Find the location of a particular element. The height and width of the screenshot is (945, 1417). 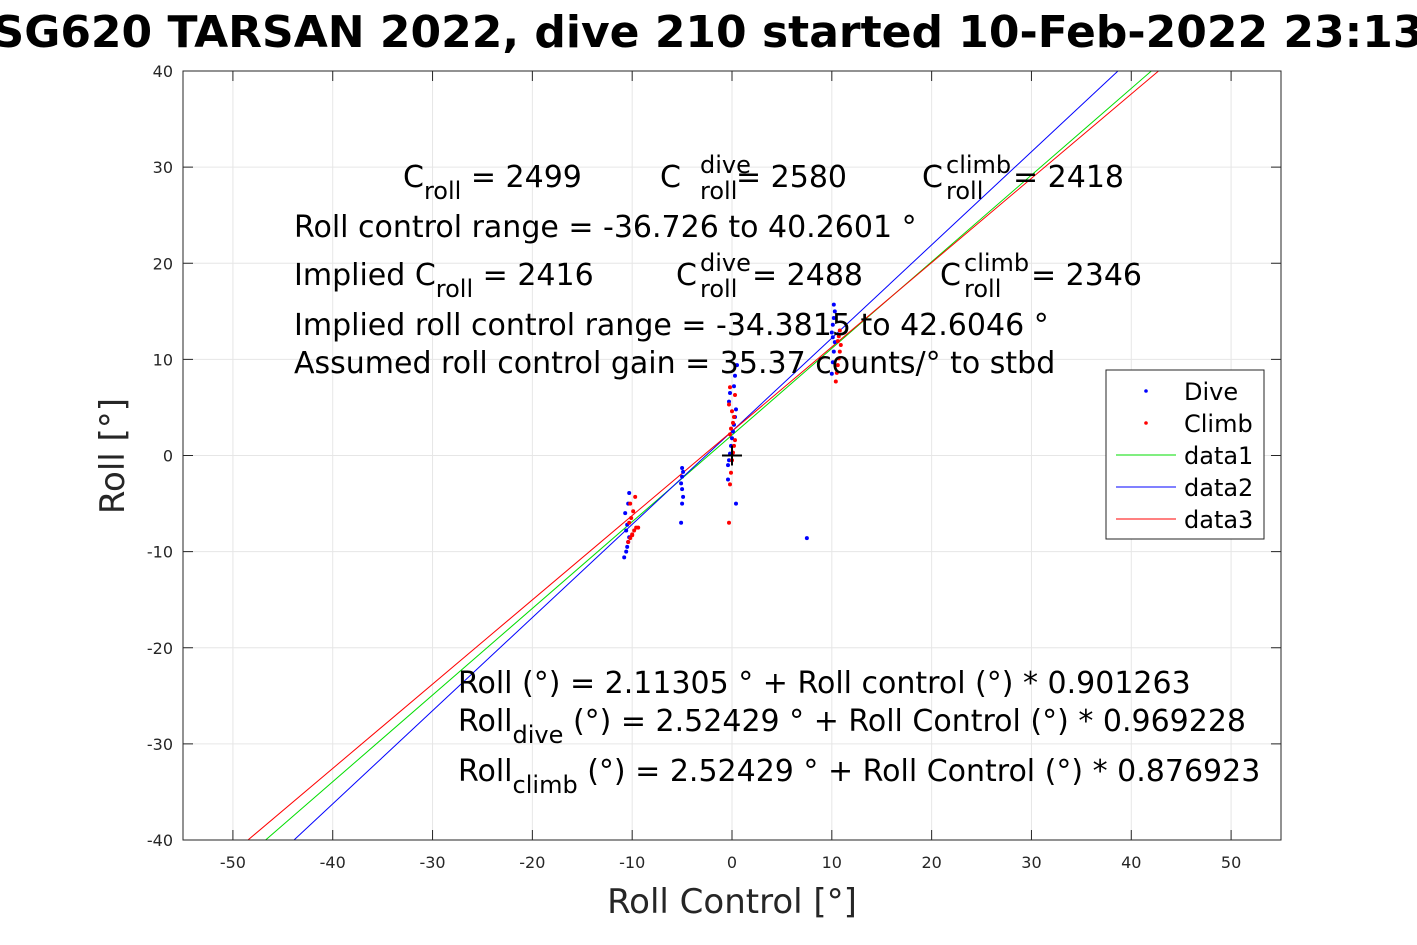

legend-data1: data1 is located at coordinates (1218, 456).